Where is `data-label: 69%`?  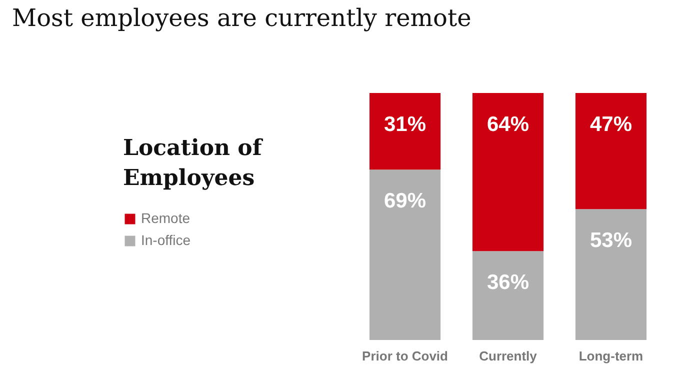 data-label: 69% is located at coordinates (405, 201).